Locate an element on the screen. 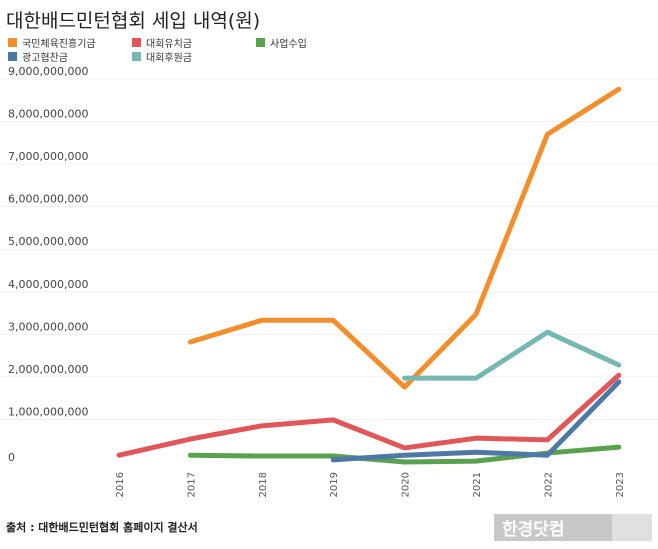  y-tick-label: 3,000,000,000 is located at coordinates (48, 326).